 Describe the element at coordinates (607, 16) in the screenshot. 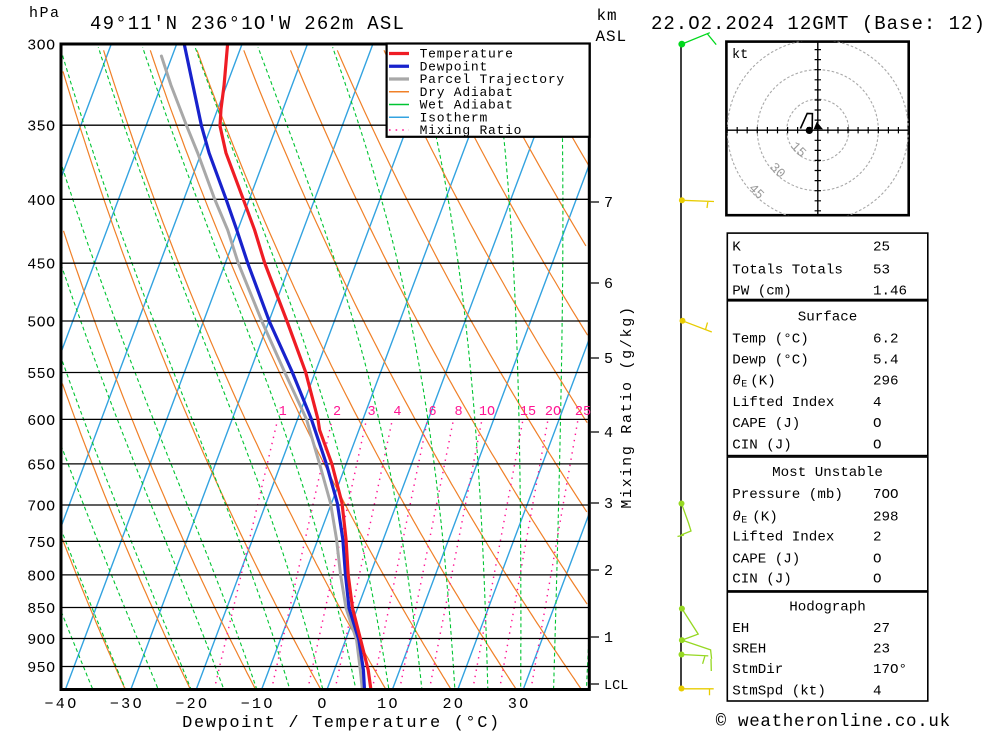

I see `svg-text: km` at that location.